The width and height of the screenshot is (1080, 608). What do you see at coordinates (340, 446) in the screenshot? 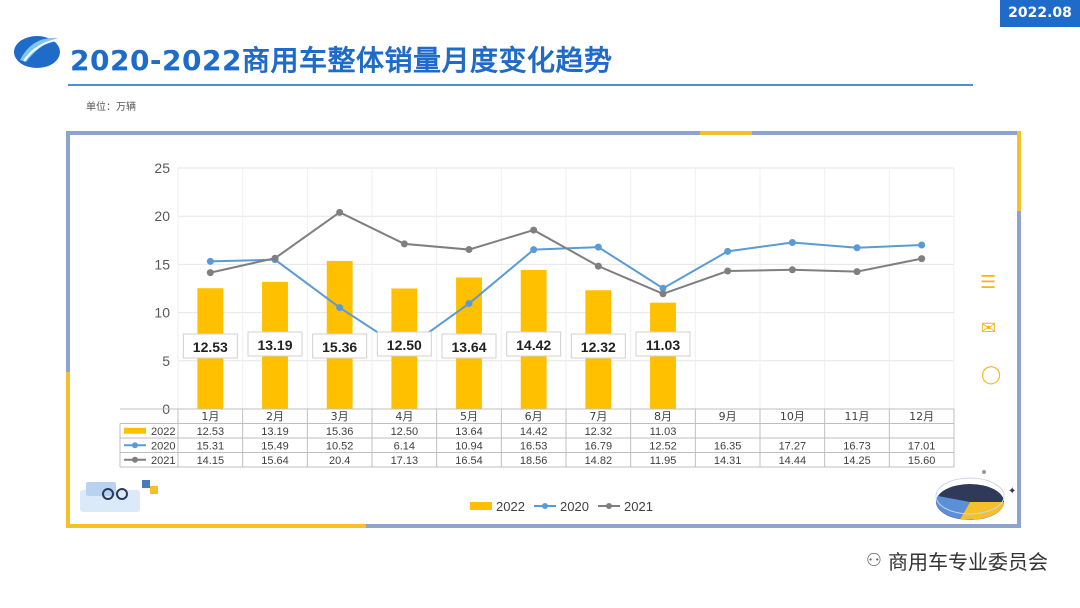
I see `table-cell: 10.52` at bounding box center [340, 446].